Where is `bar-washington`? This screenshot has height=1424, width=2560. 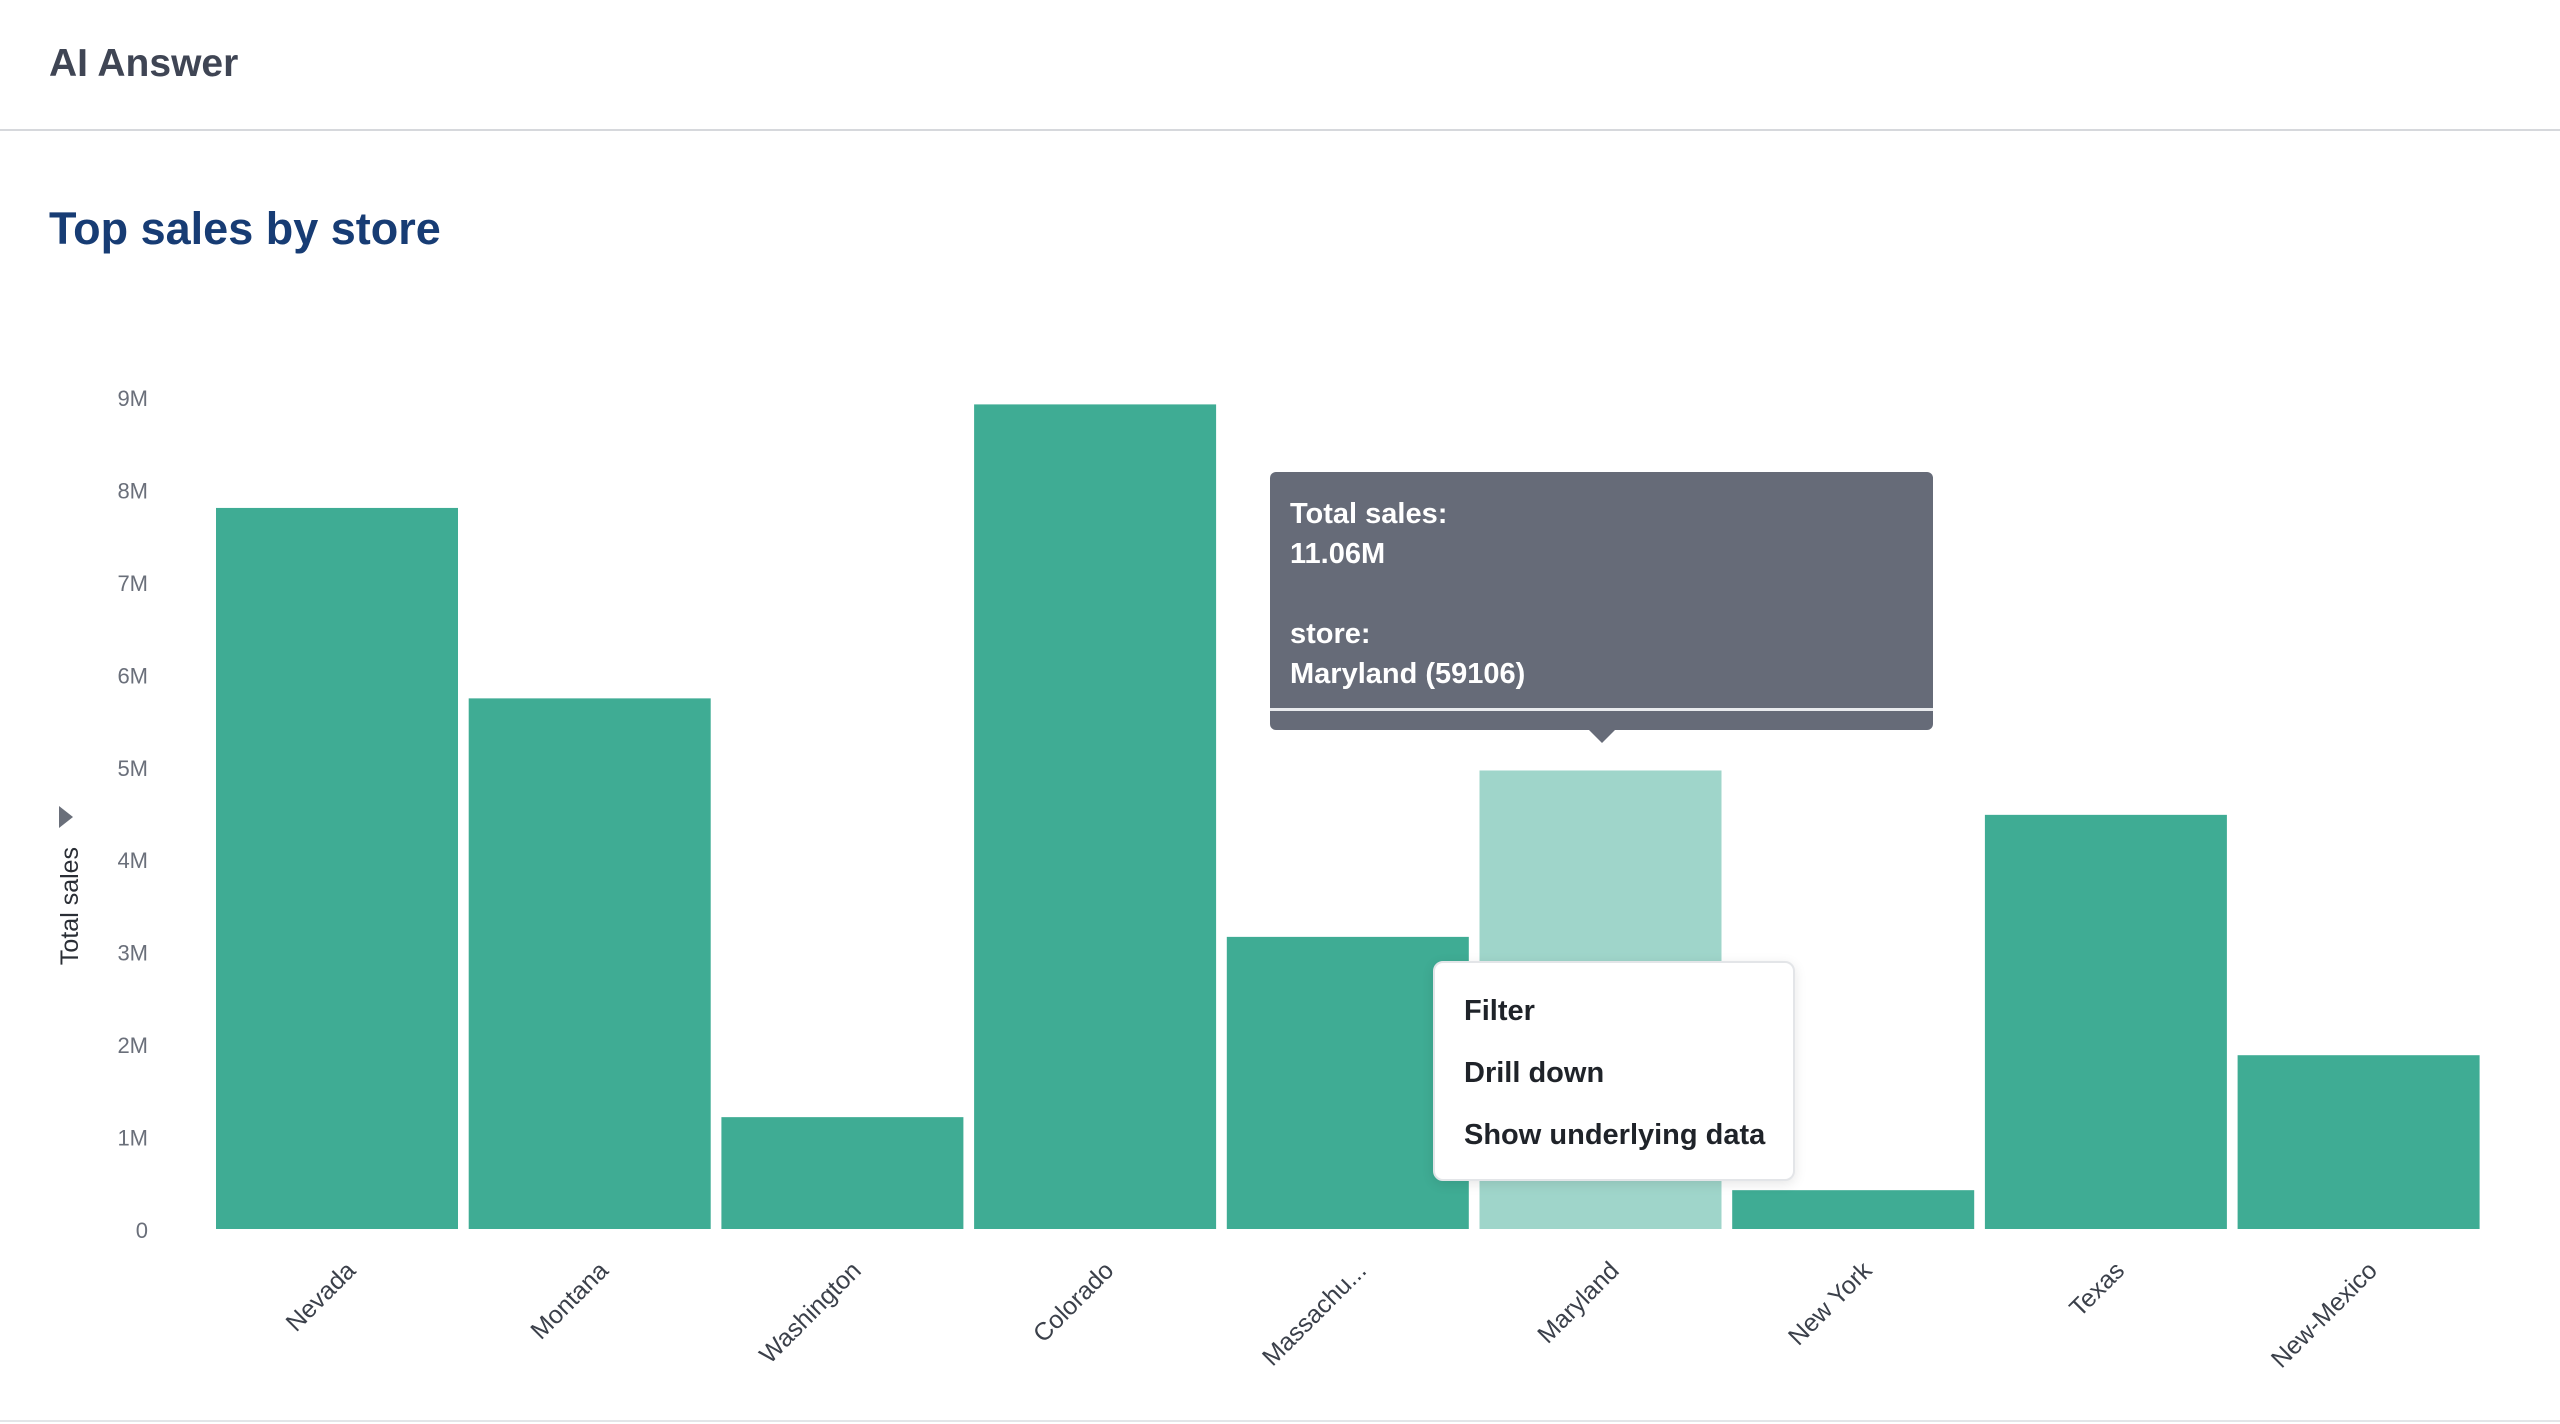 bar-washington is located at coordinates (842, 1173).